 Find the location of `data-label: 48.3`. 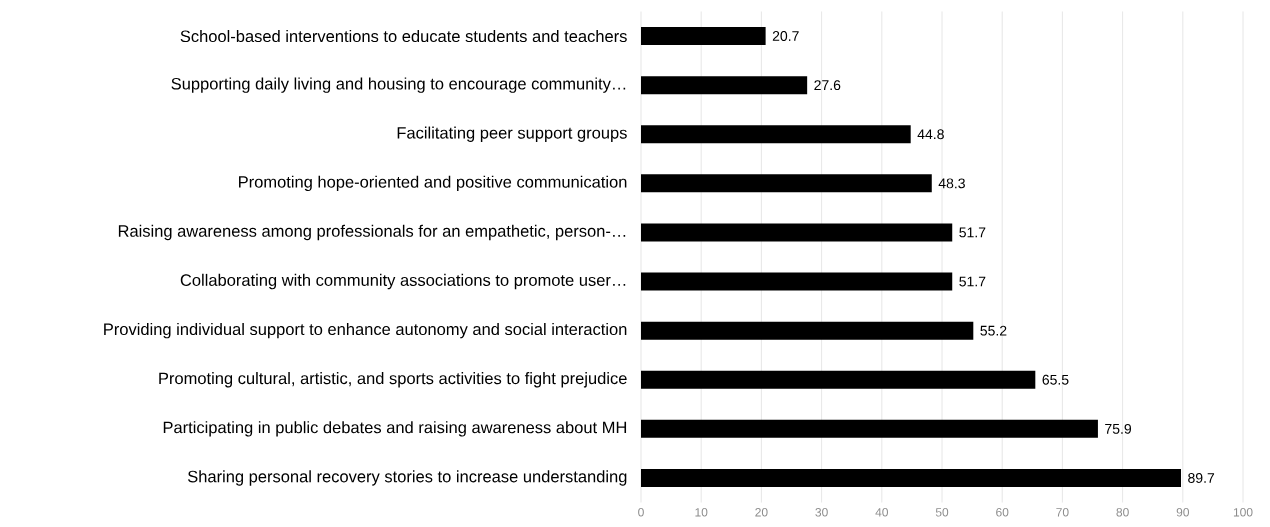

data-label: 48.3 is located at coordinates (951, 183).